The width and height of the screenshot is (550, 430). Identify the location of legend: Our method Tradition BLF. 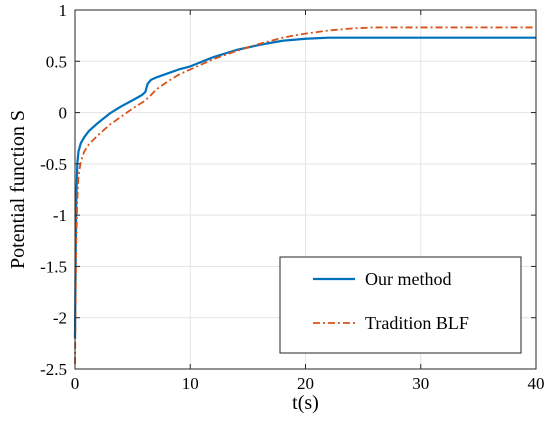
(400, 305).